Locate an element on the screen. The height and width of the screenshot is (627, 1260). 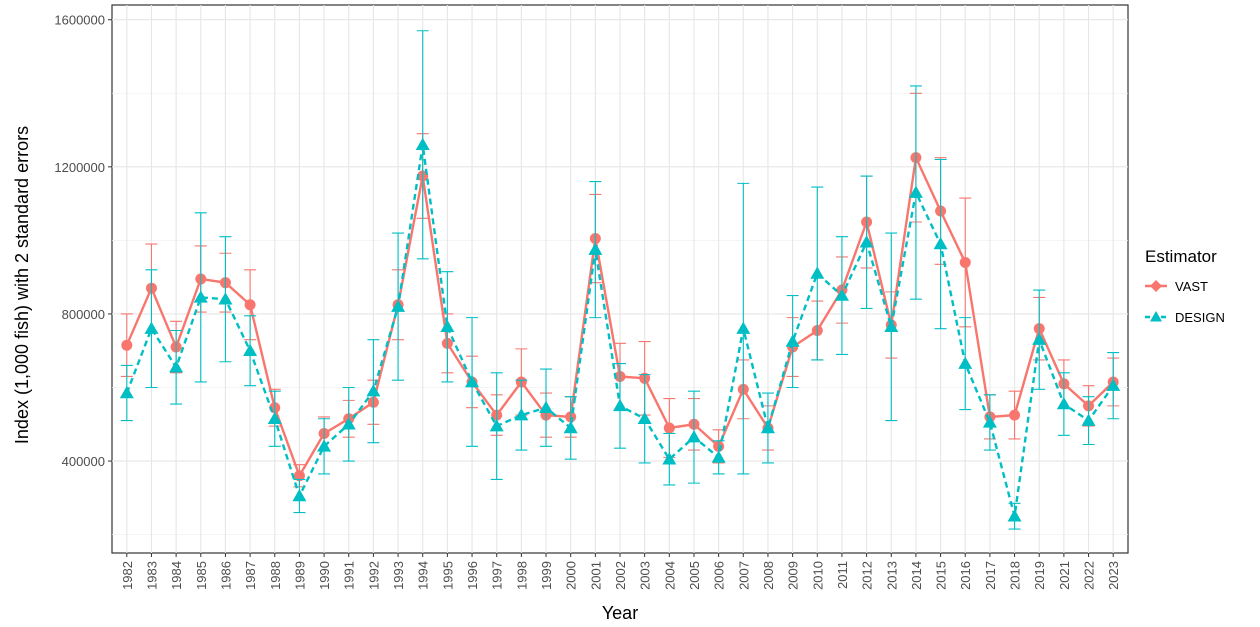
x-tick-label: 1994 is located at coordinates (423, 575).